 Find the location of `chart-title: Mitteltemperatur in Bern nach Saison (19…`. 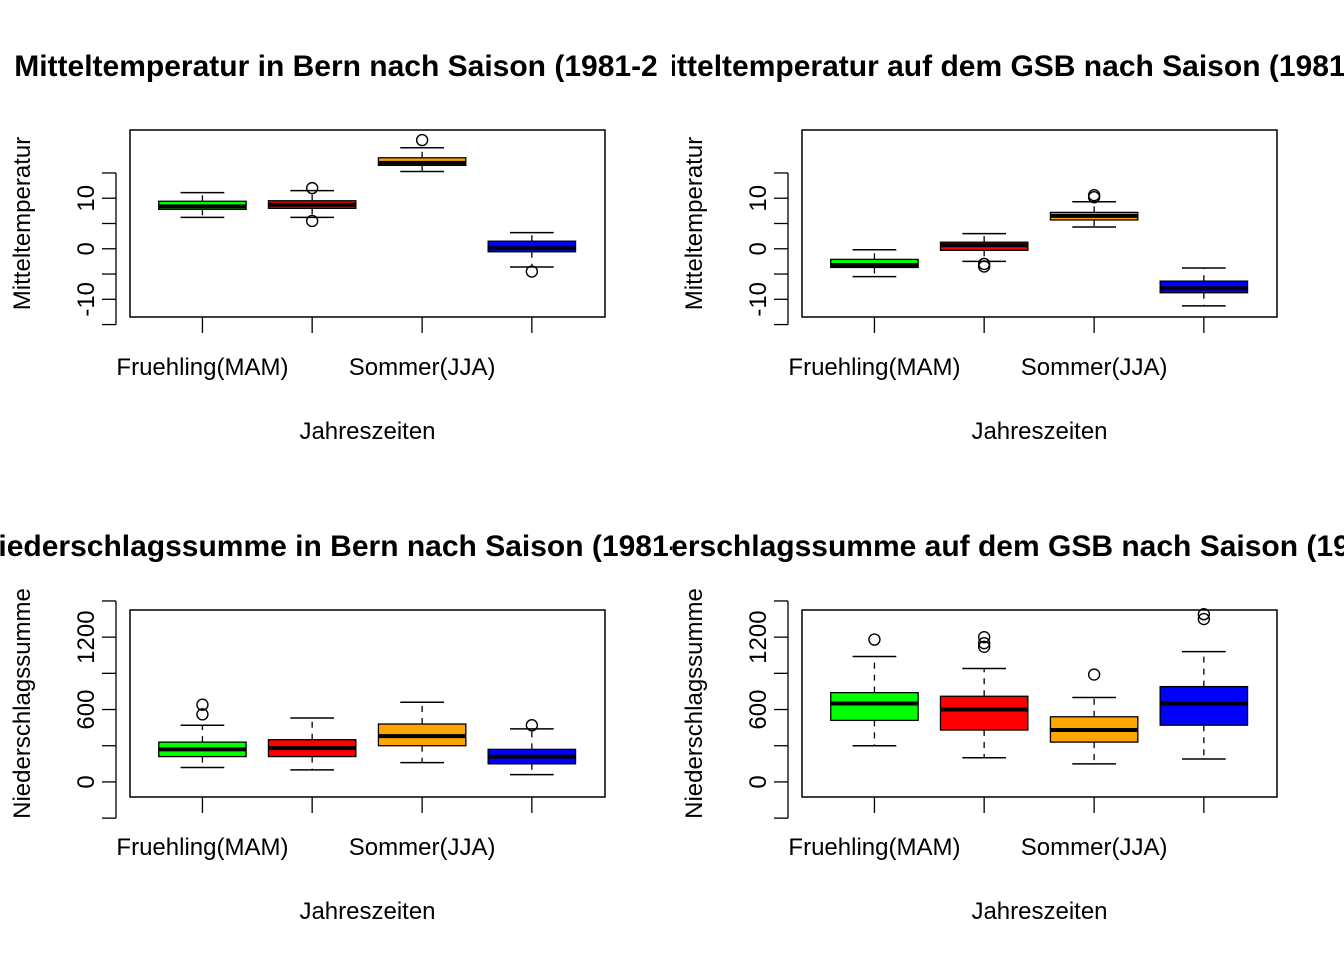

chart-title: Mitteltemperatur in Bern nach Saison (19… is located at coordinates (336, 66).